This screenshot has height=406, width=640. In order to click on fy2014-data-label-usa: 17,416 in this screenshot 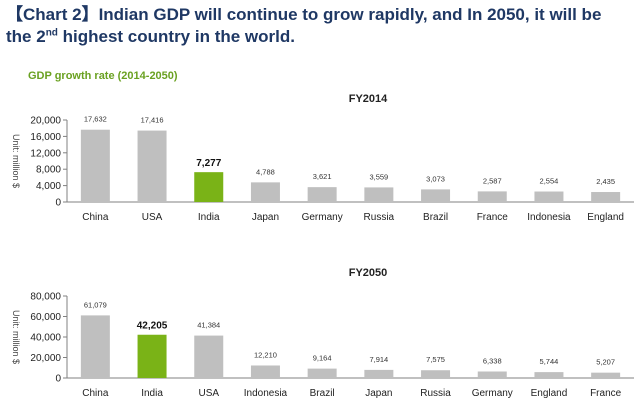, I will do `click(152, 120)`.